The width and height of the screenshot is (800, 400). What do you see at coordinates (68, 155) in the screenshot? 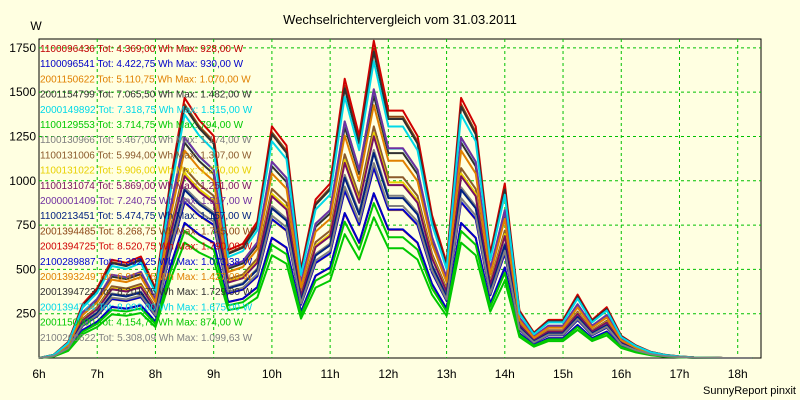
I see `legend-id: 1100131006` at bounding box center [68, 155].